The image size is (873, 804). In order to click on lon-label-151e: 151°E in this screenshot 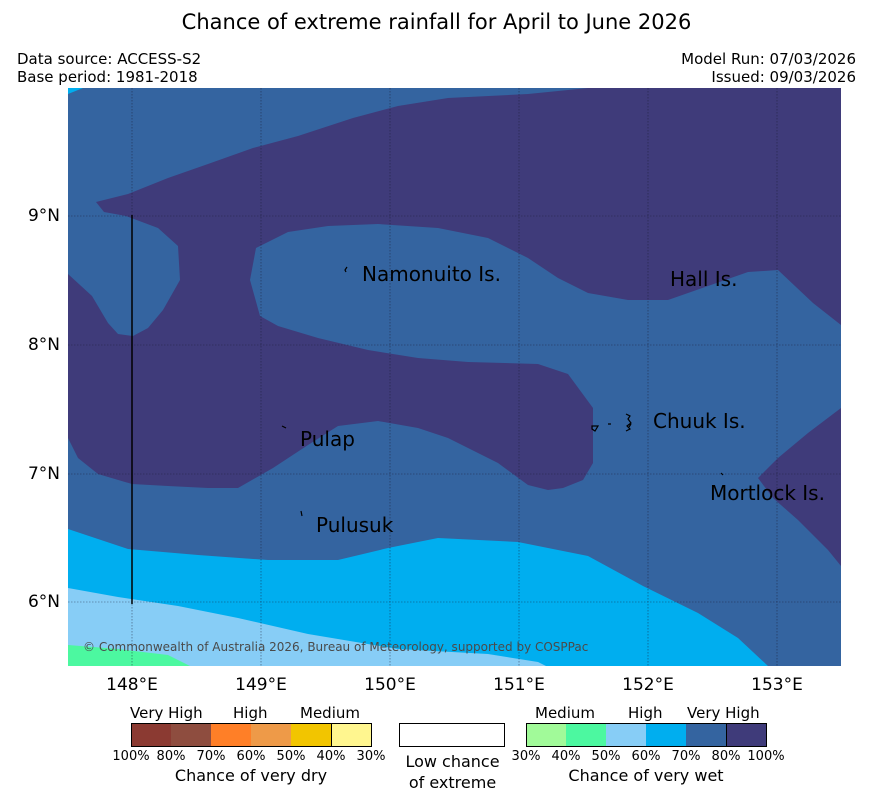, I will do `click(519, 685)`.